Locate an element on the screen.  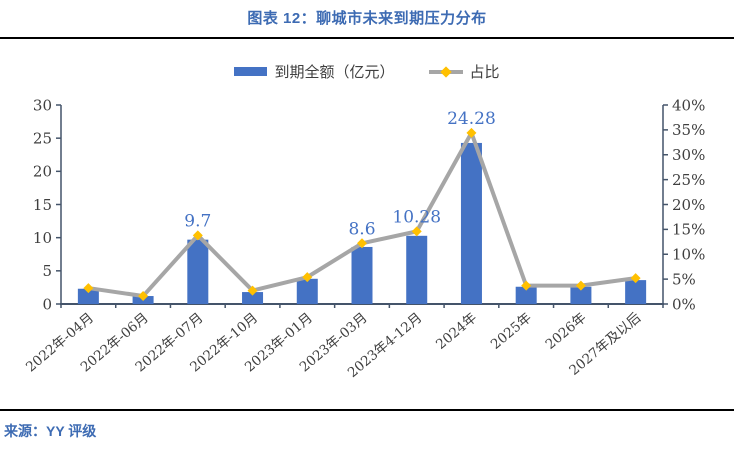
right-axis-tick-label: 10% is located at coordinates (688, 255).